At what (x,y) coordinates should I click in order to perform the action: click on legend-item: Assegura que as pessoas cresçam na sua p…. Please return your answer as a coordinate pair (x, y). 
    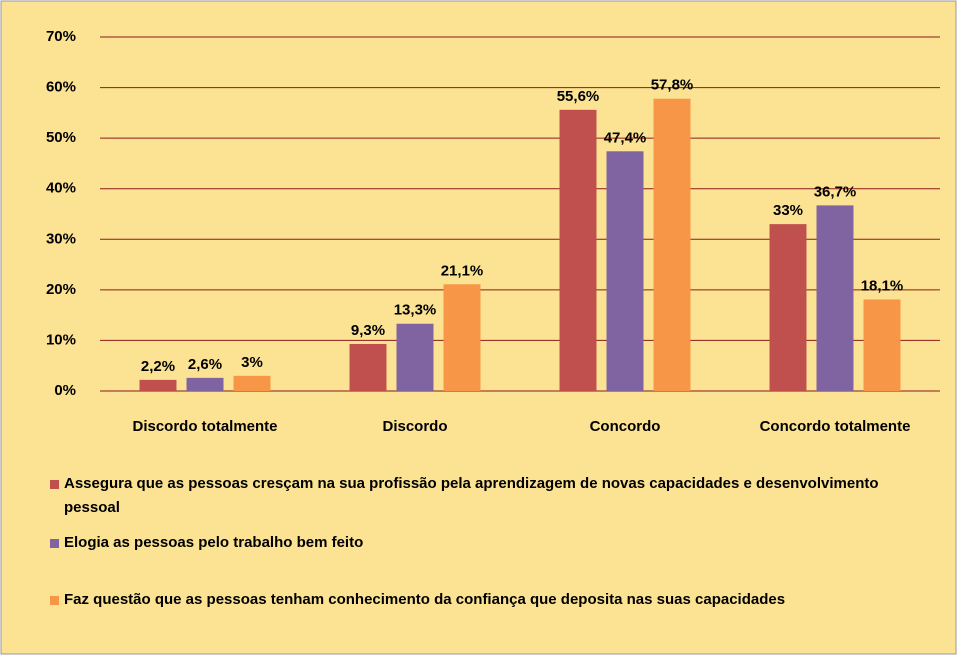
    Looking at the image, I should click on (490, 496).